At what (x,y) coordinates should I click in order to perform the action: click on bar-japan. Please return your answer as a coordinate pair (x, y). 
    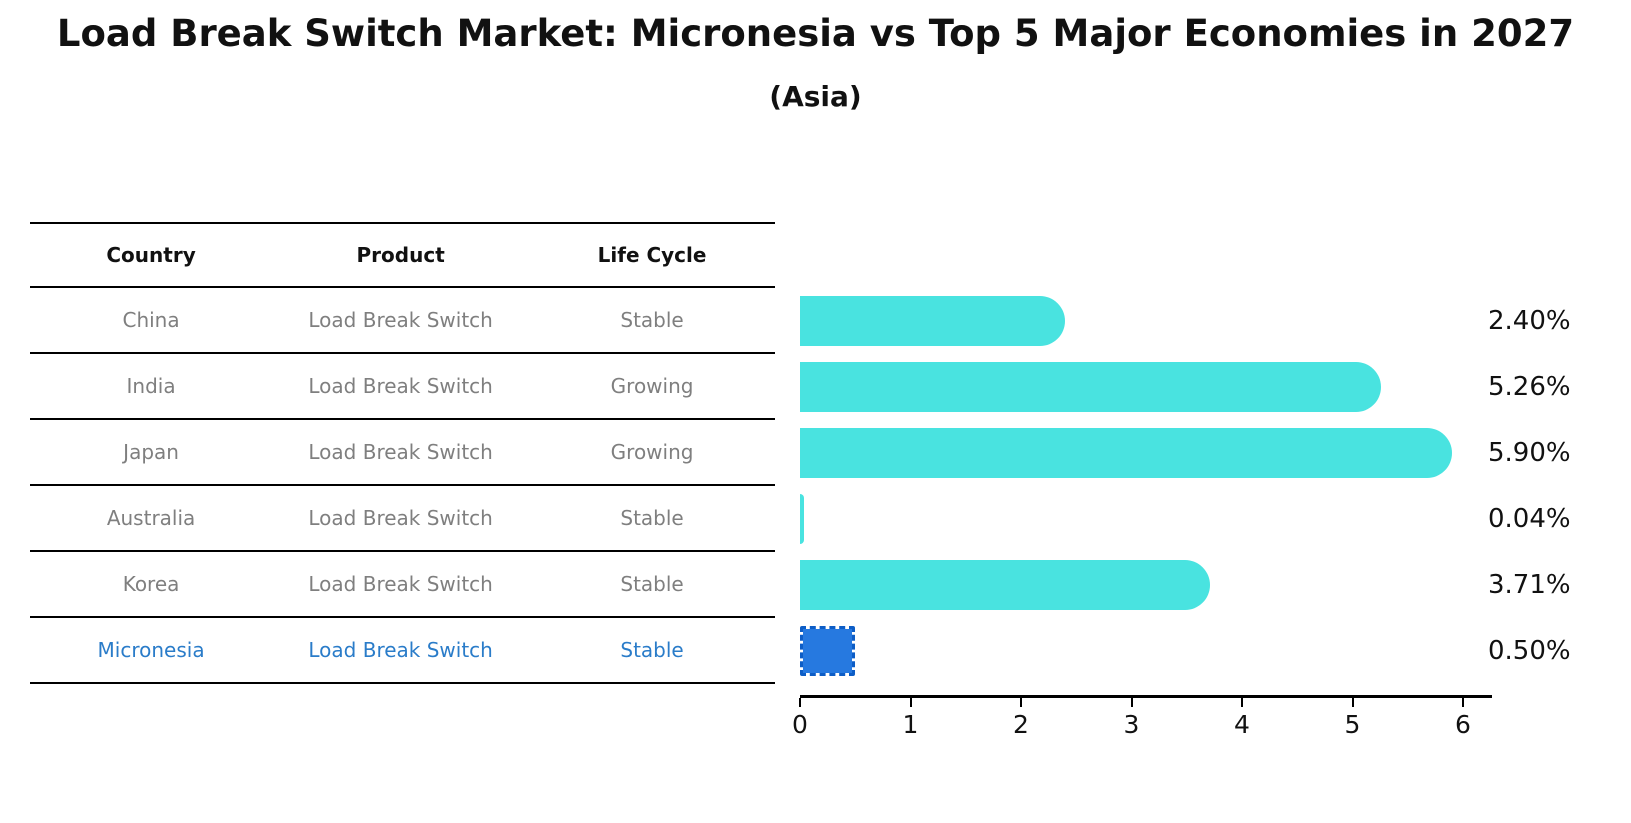
    Looking at the image, I should click on (1126, 453).